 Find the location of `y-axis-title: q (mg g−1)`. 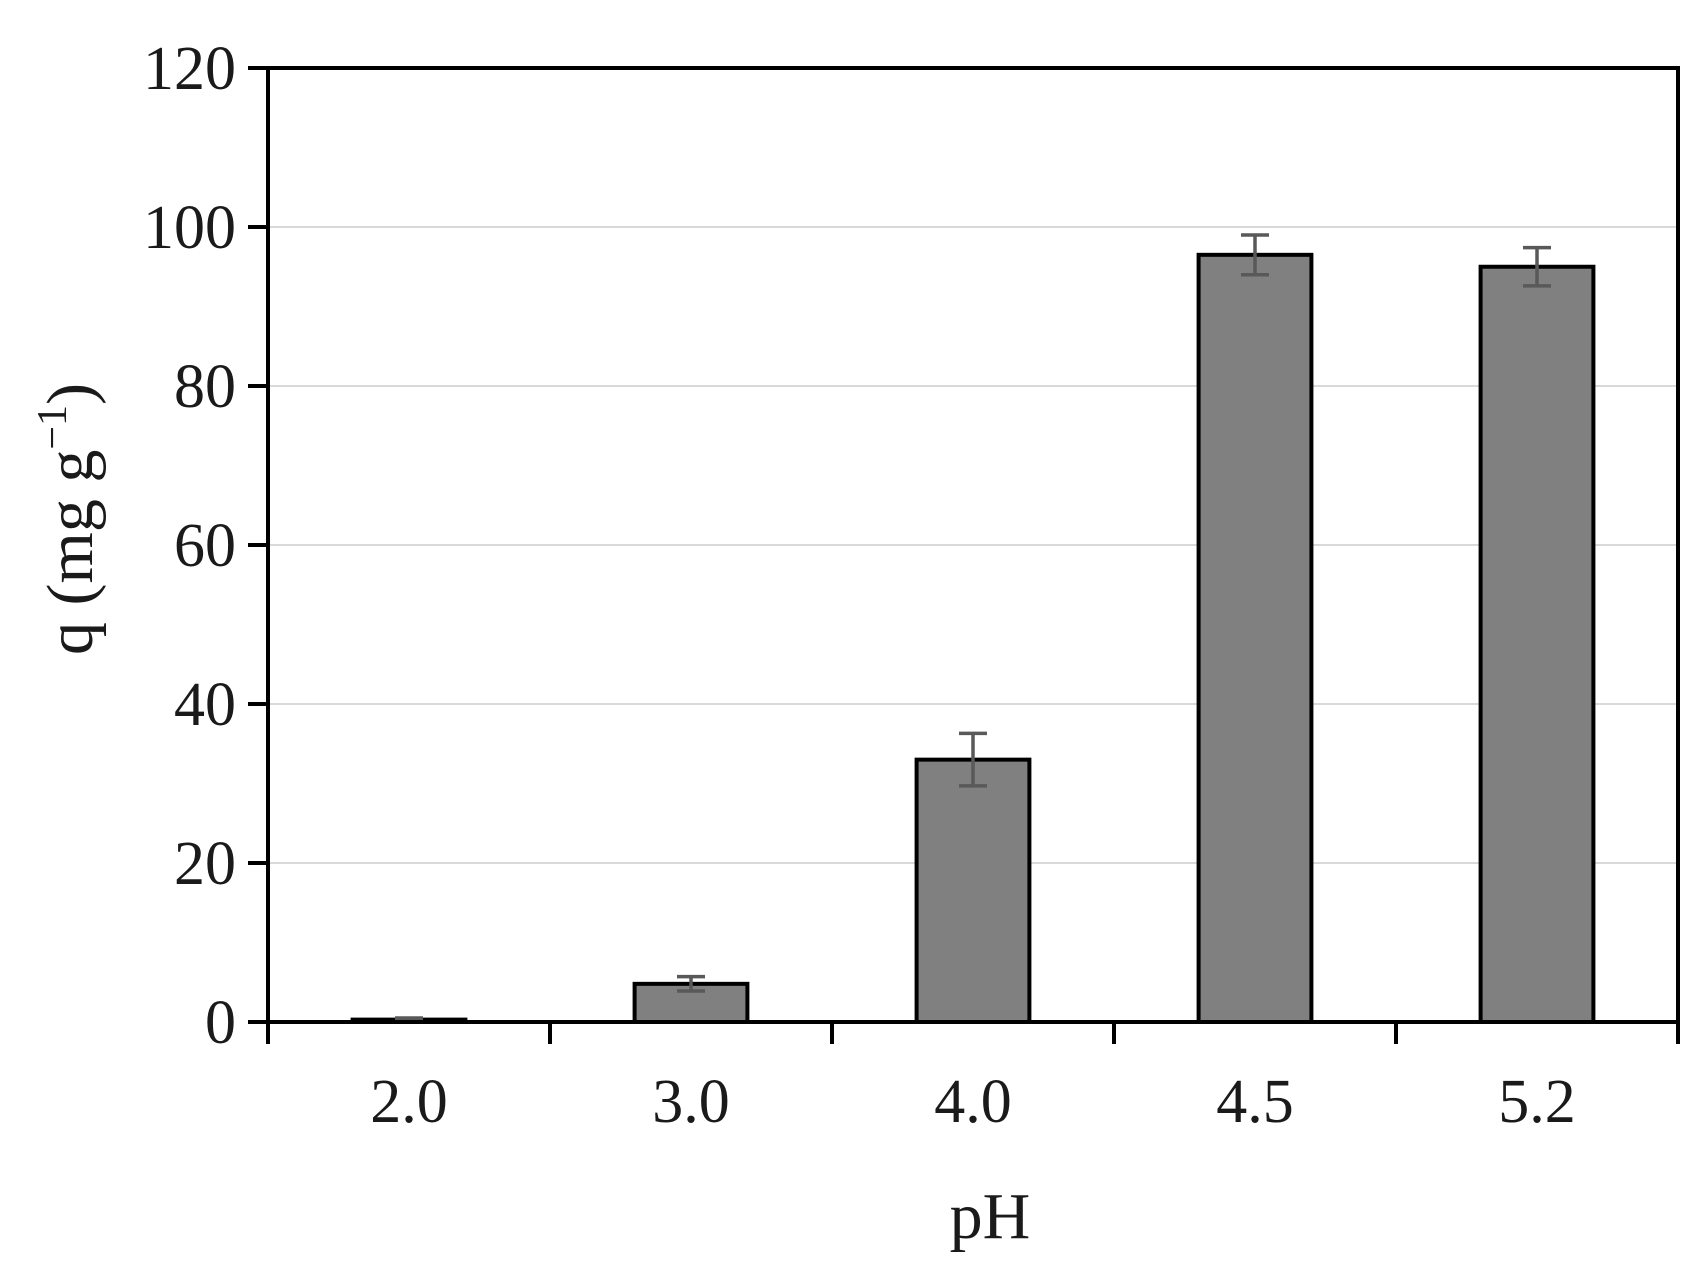

y-axis-title: q (mg g−1) is located at coordinates (68, 519).